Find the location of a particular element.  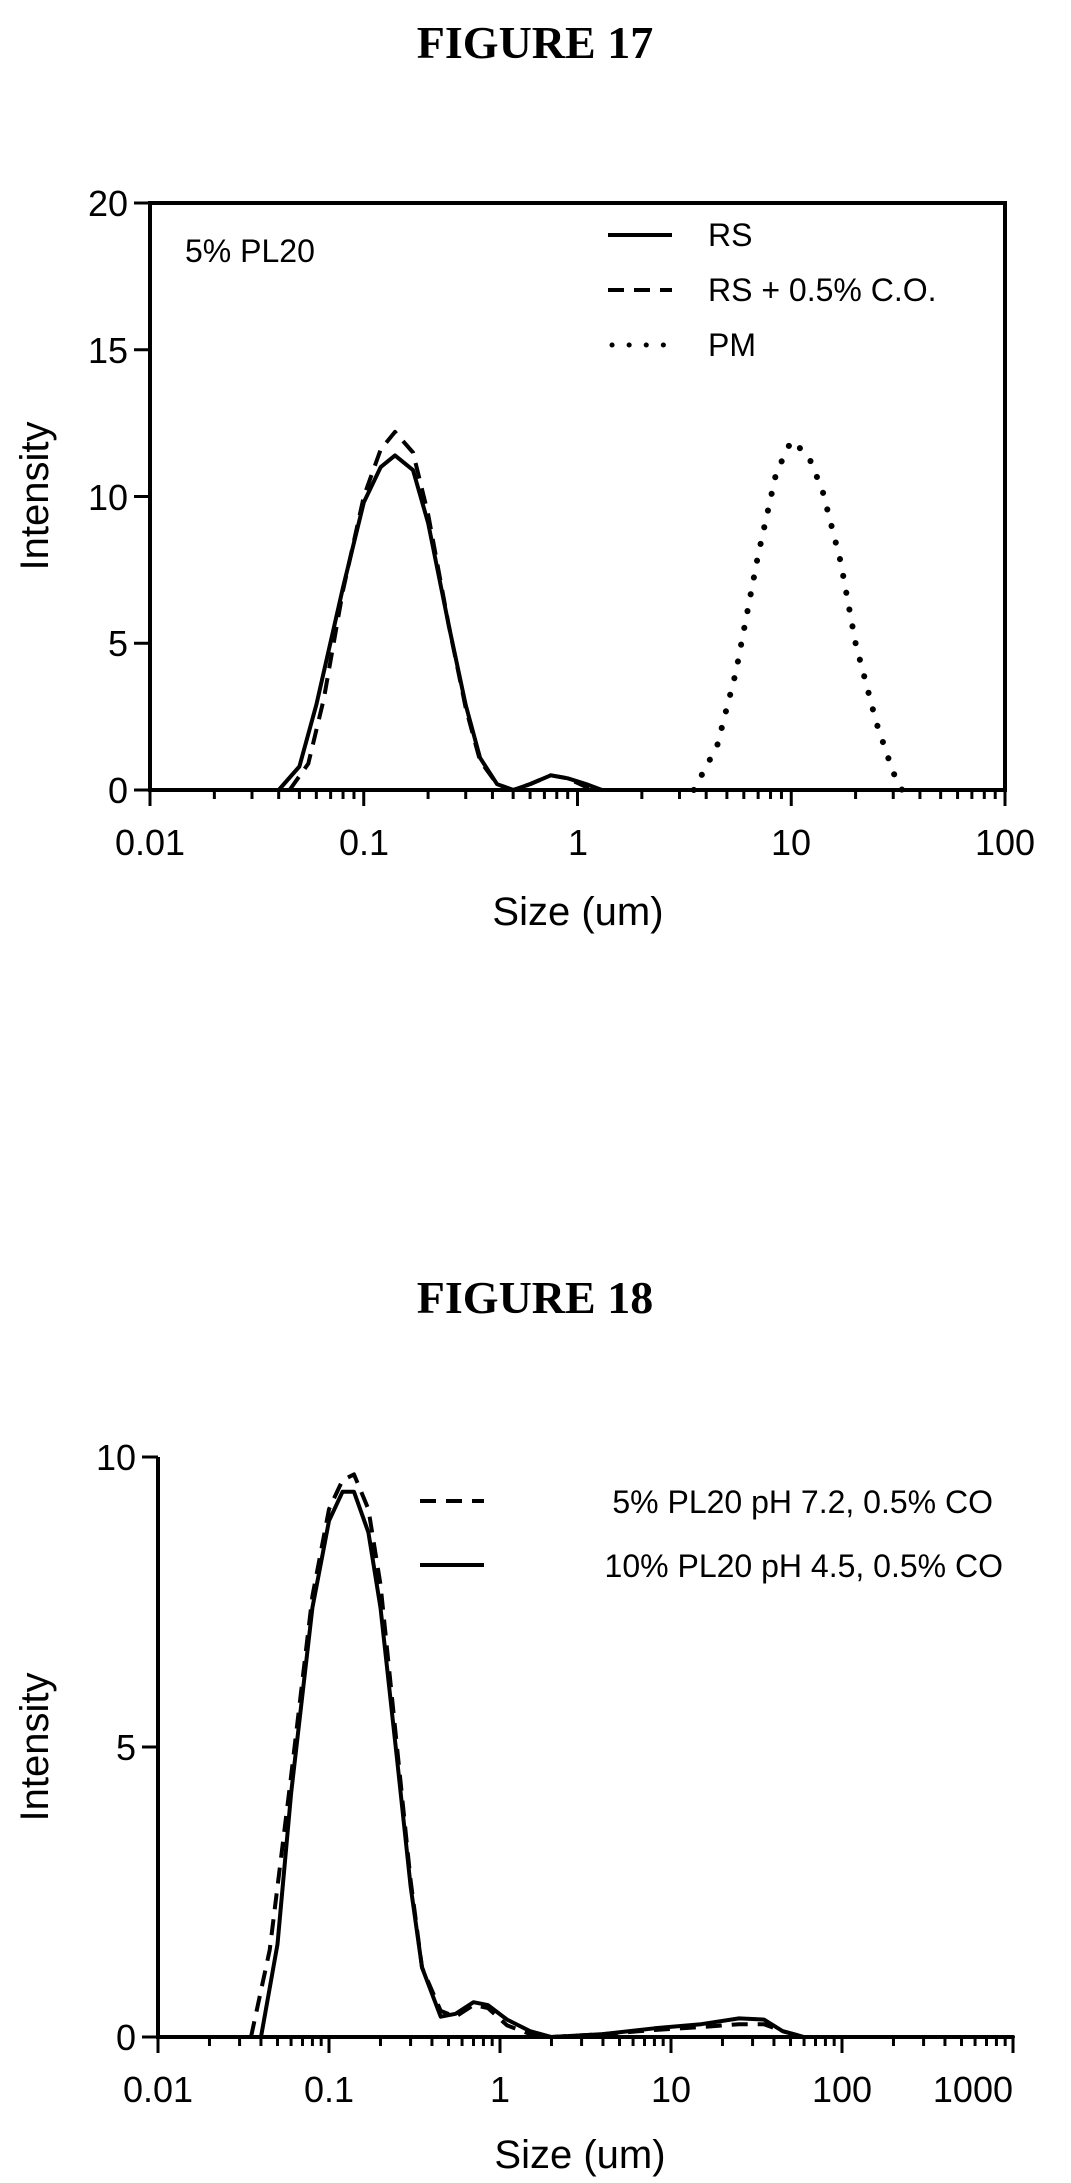

figure-17-y-tick-label: 20 is located at coordinates (108, 203).